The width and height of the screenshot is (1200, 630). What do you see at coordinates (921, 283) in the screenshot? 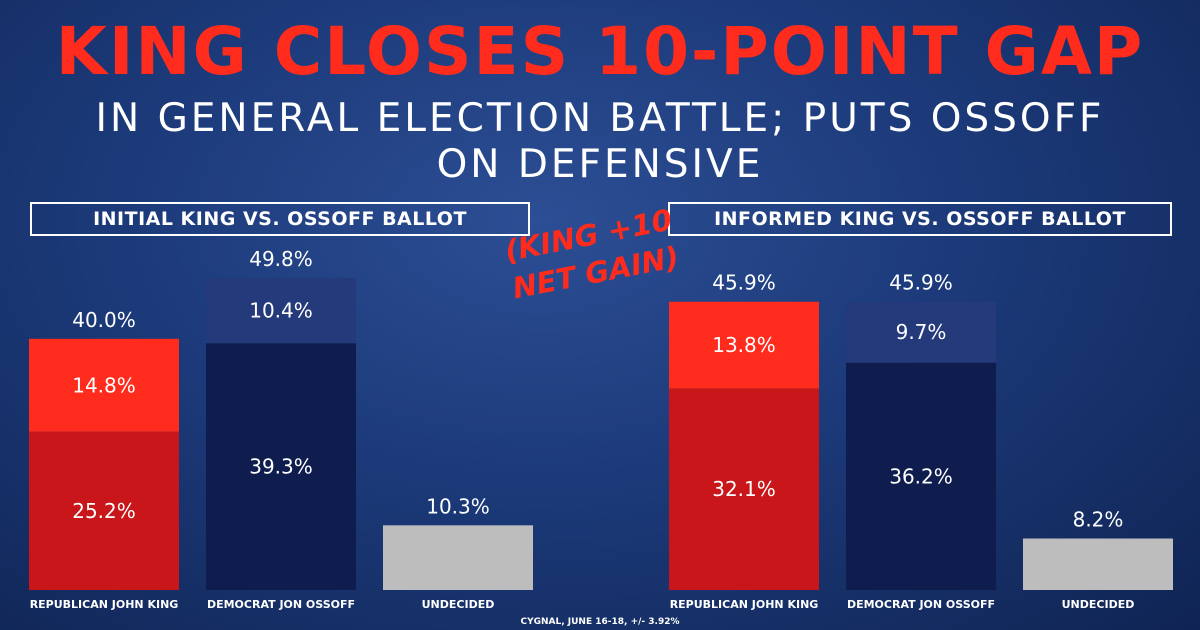
I see `informed-democrat-jon-ossoff-total-label: 45.9%` at bounding box center [921, 283].